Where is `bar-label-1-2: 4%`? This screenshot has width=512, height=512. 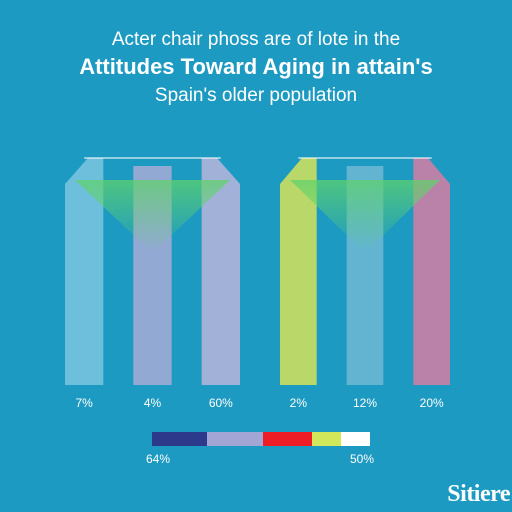
bar-label-1-2: 4% is located at coordinates (153, 403).